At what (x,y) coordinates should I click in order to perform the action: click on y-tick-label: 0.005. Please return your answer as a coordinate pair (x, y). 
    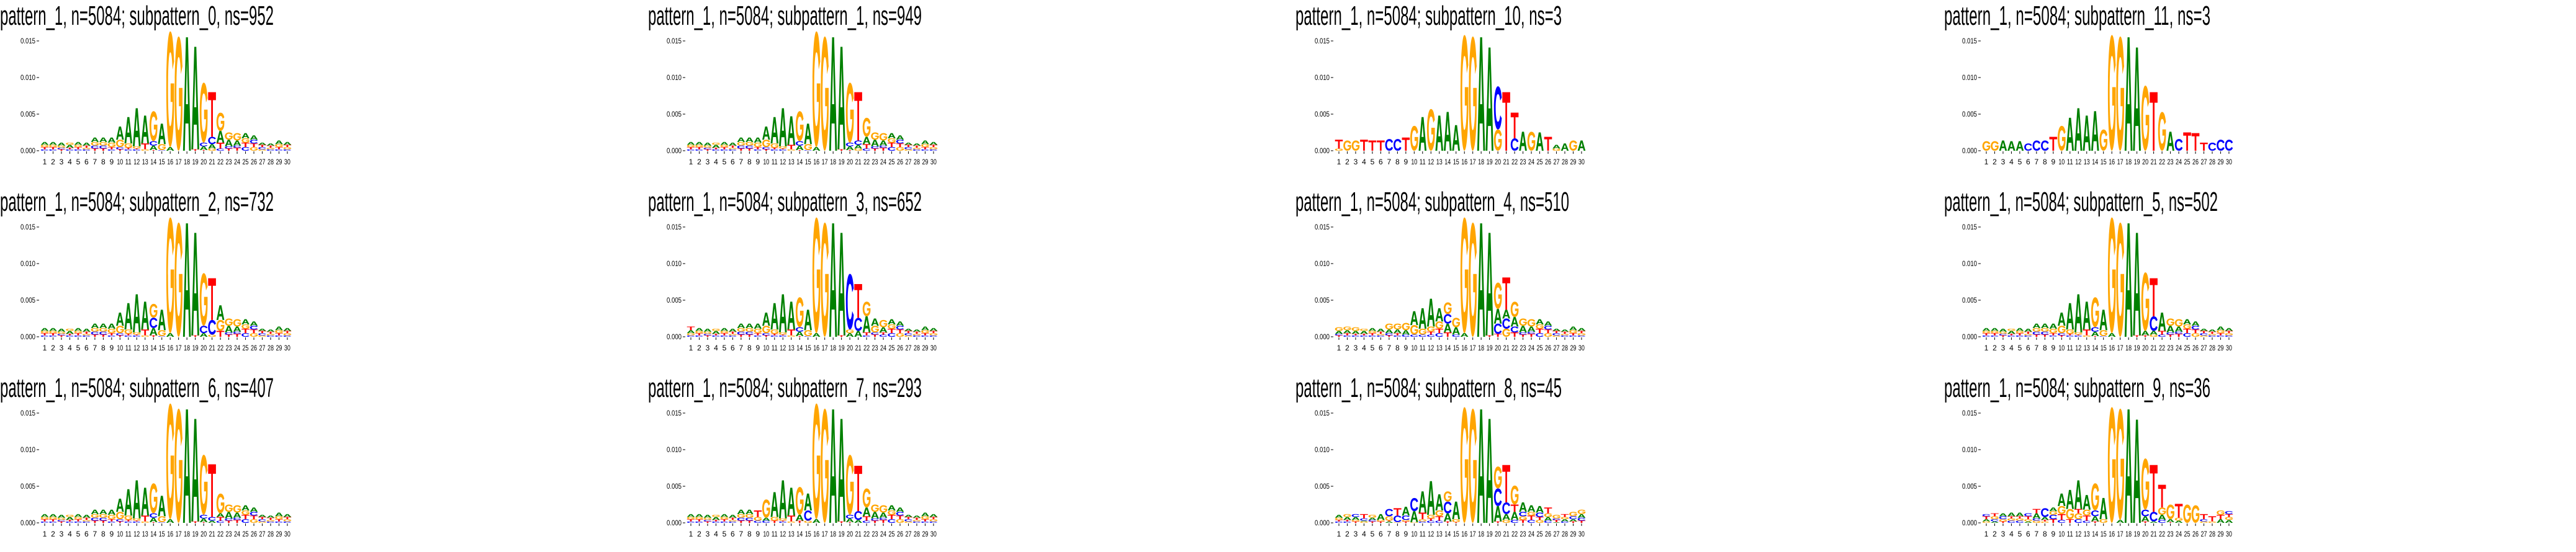
    Looking at the image, I should click on (1322, 487).